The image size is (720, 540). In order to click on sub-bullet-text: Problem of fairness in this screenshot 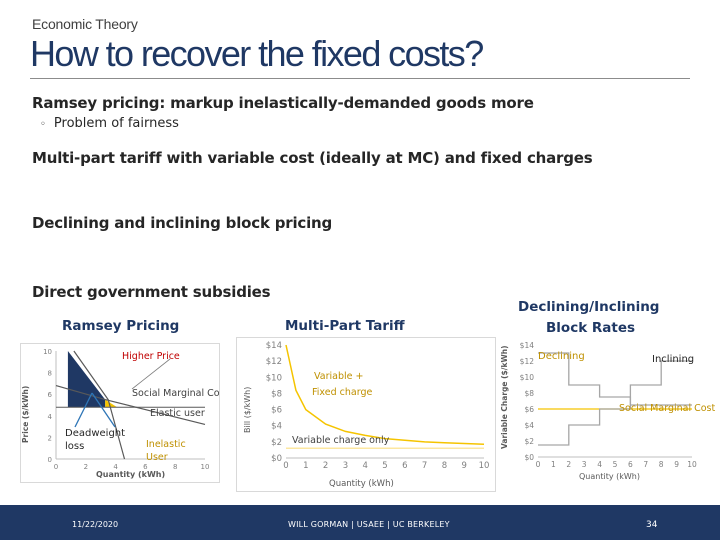, I will do `click(116, 123)`.